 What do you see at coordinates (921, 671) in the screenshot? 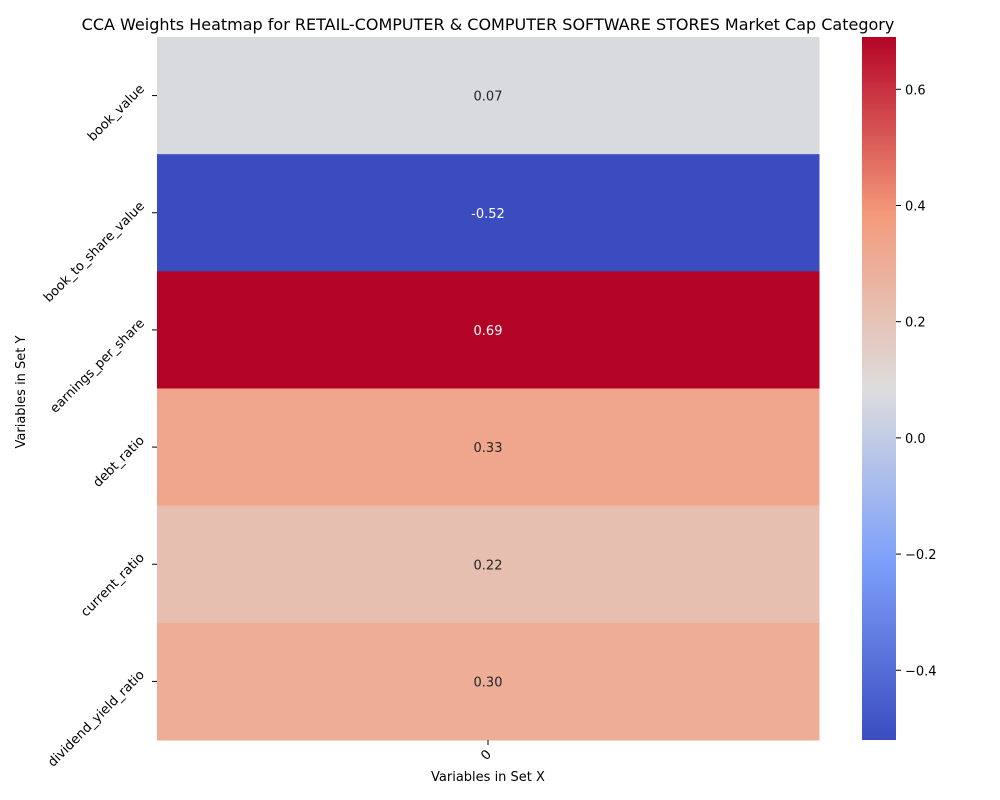
I see `colorbar-tick-label: −0.4` at bounding box center [921, 671].